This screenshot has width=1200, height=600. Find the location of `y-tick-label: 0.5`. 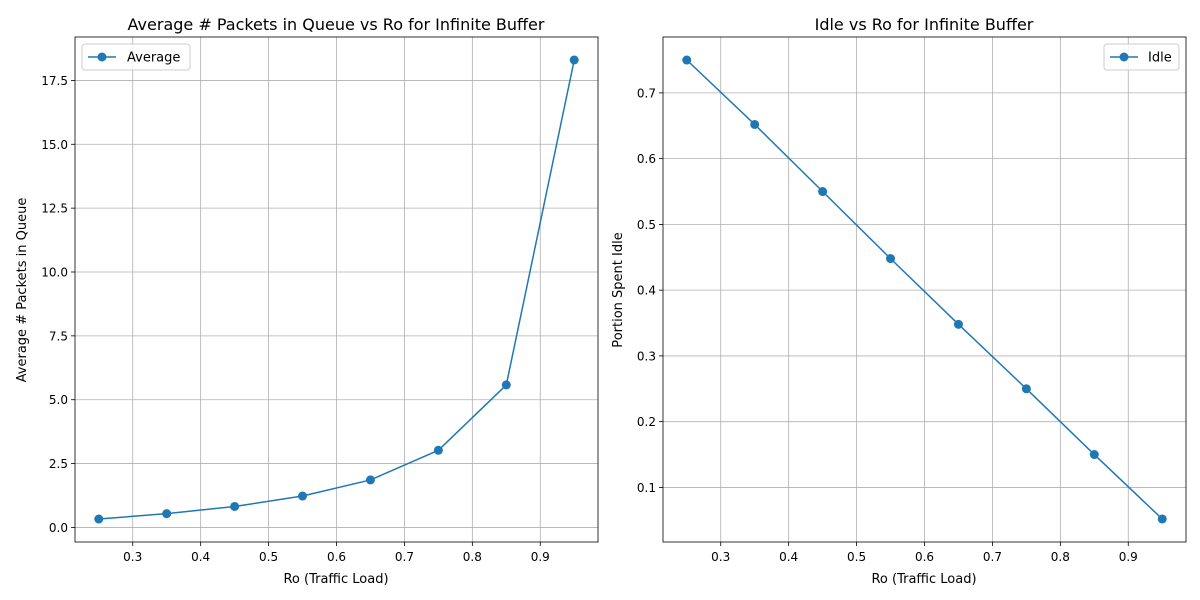

y-tick-label: 0.5 is located at coordinates (646, 225).